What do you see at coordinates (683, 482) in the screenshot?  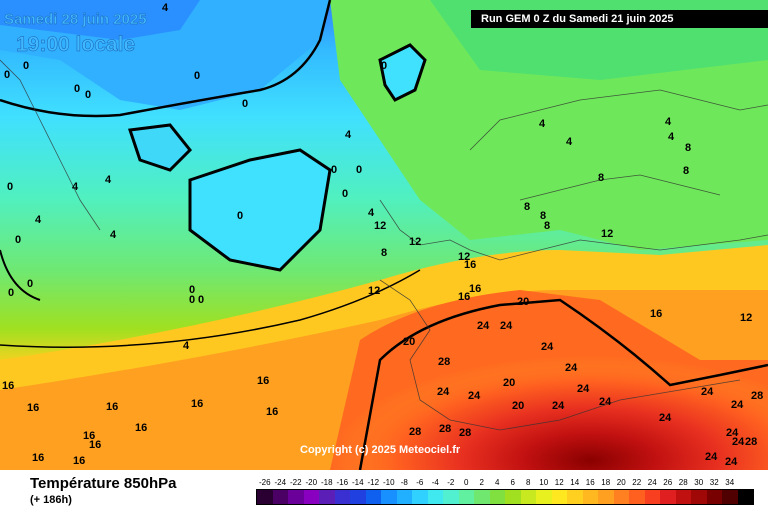 I see `color-scale-tick: 28` at bounding box center [683, 482].